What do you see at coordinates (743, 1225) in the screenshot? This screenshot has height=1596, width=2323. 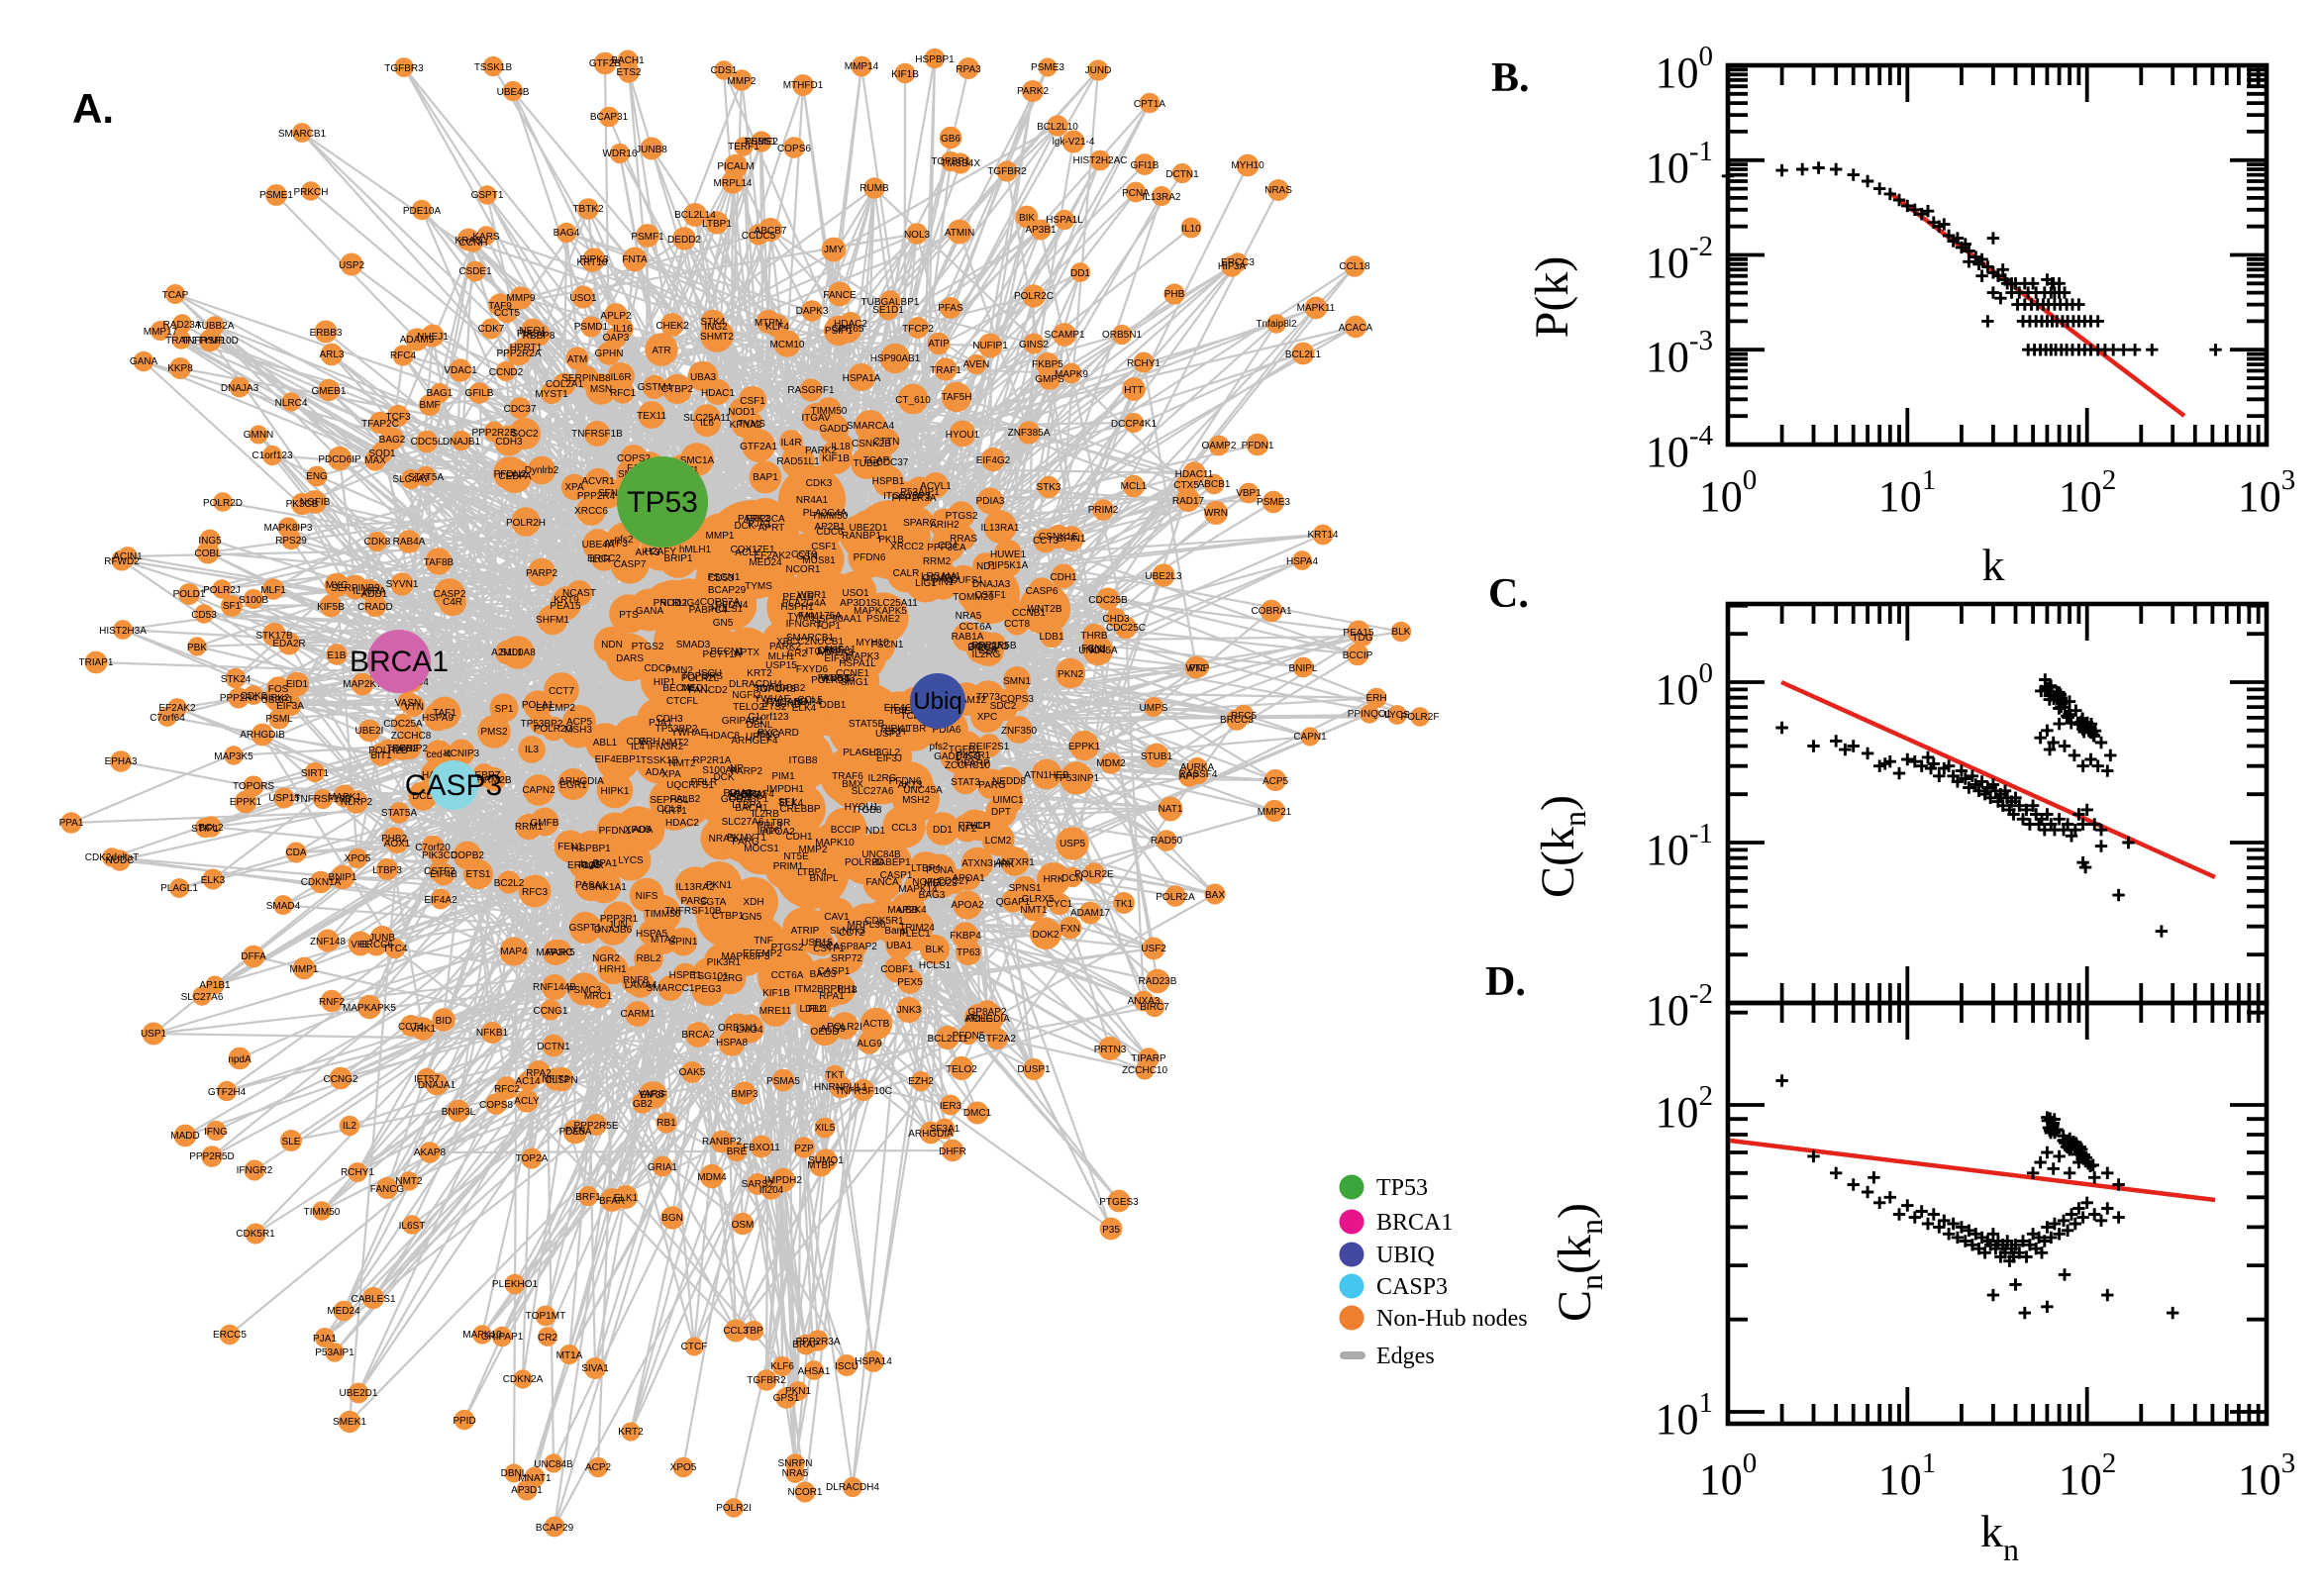 I see `svg-text: OSM` at bounding box center [743, 1225].